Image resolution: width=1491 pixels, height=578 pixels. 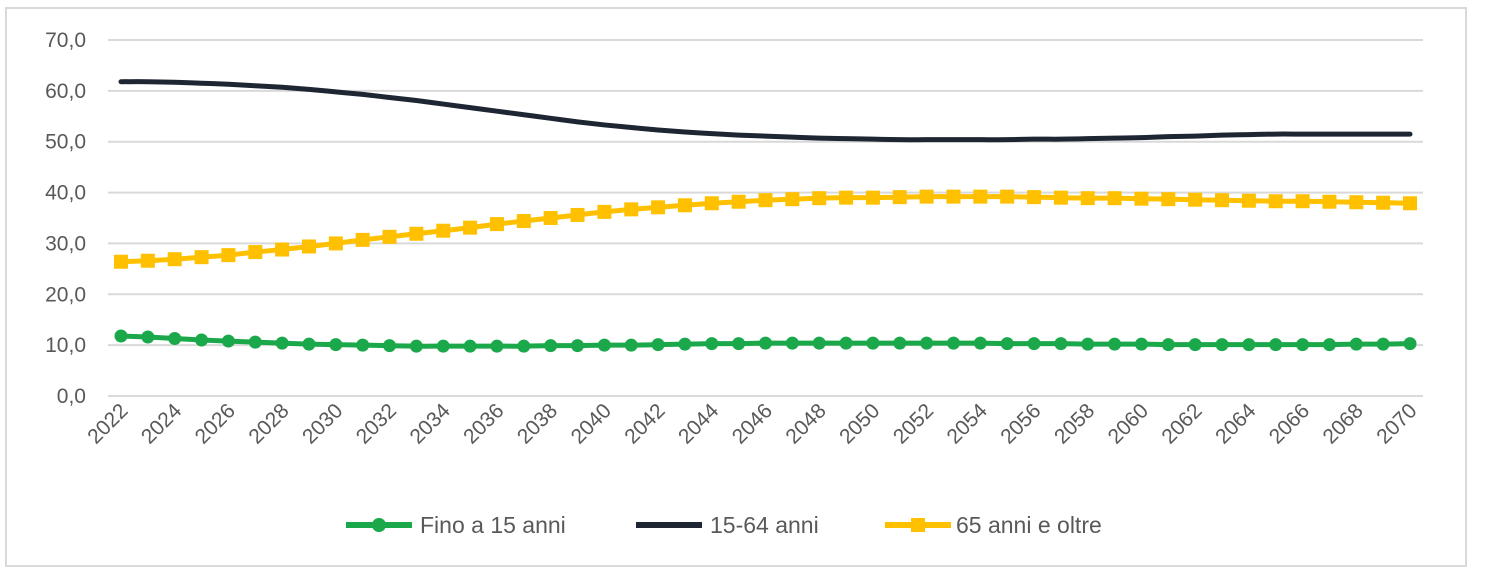 I want to click on x-tick-label: 2058, so click(x=1074, y=423).